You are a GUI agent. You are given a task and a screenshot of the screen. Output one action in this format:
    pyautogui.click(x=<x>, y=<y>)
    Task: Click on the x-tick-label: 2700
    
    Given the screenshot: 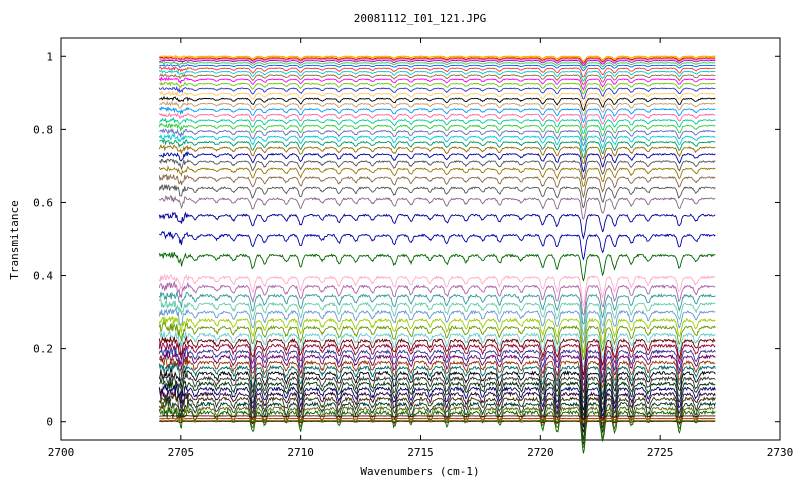 What is the action you would take?
    pyautogui.click(x=61, y=452)
    